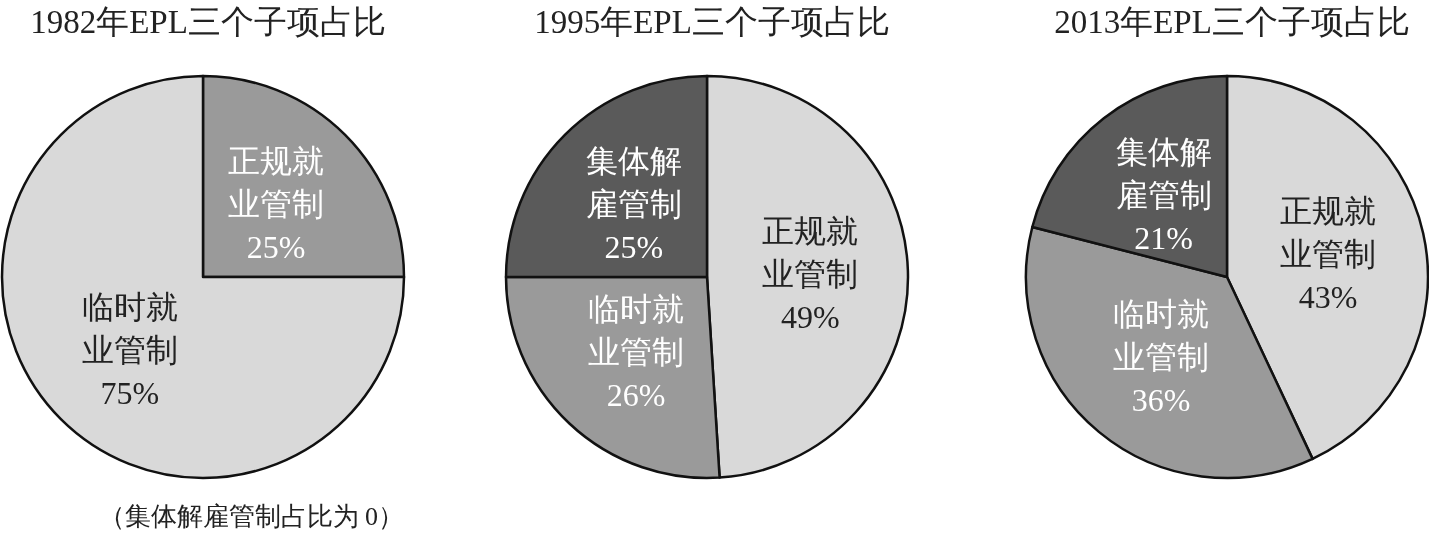  I want to click on data-label: 26%, so click(636, 395).